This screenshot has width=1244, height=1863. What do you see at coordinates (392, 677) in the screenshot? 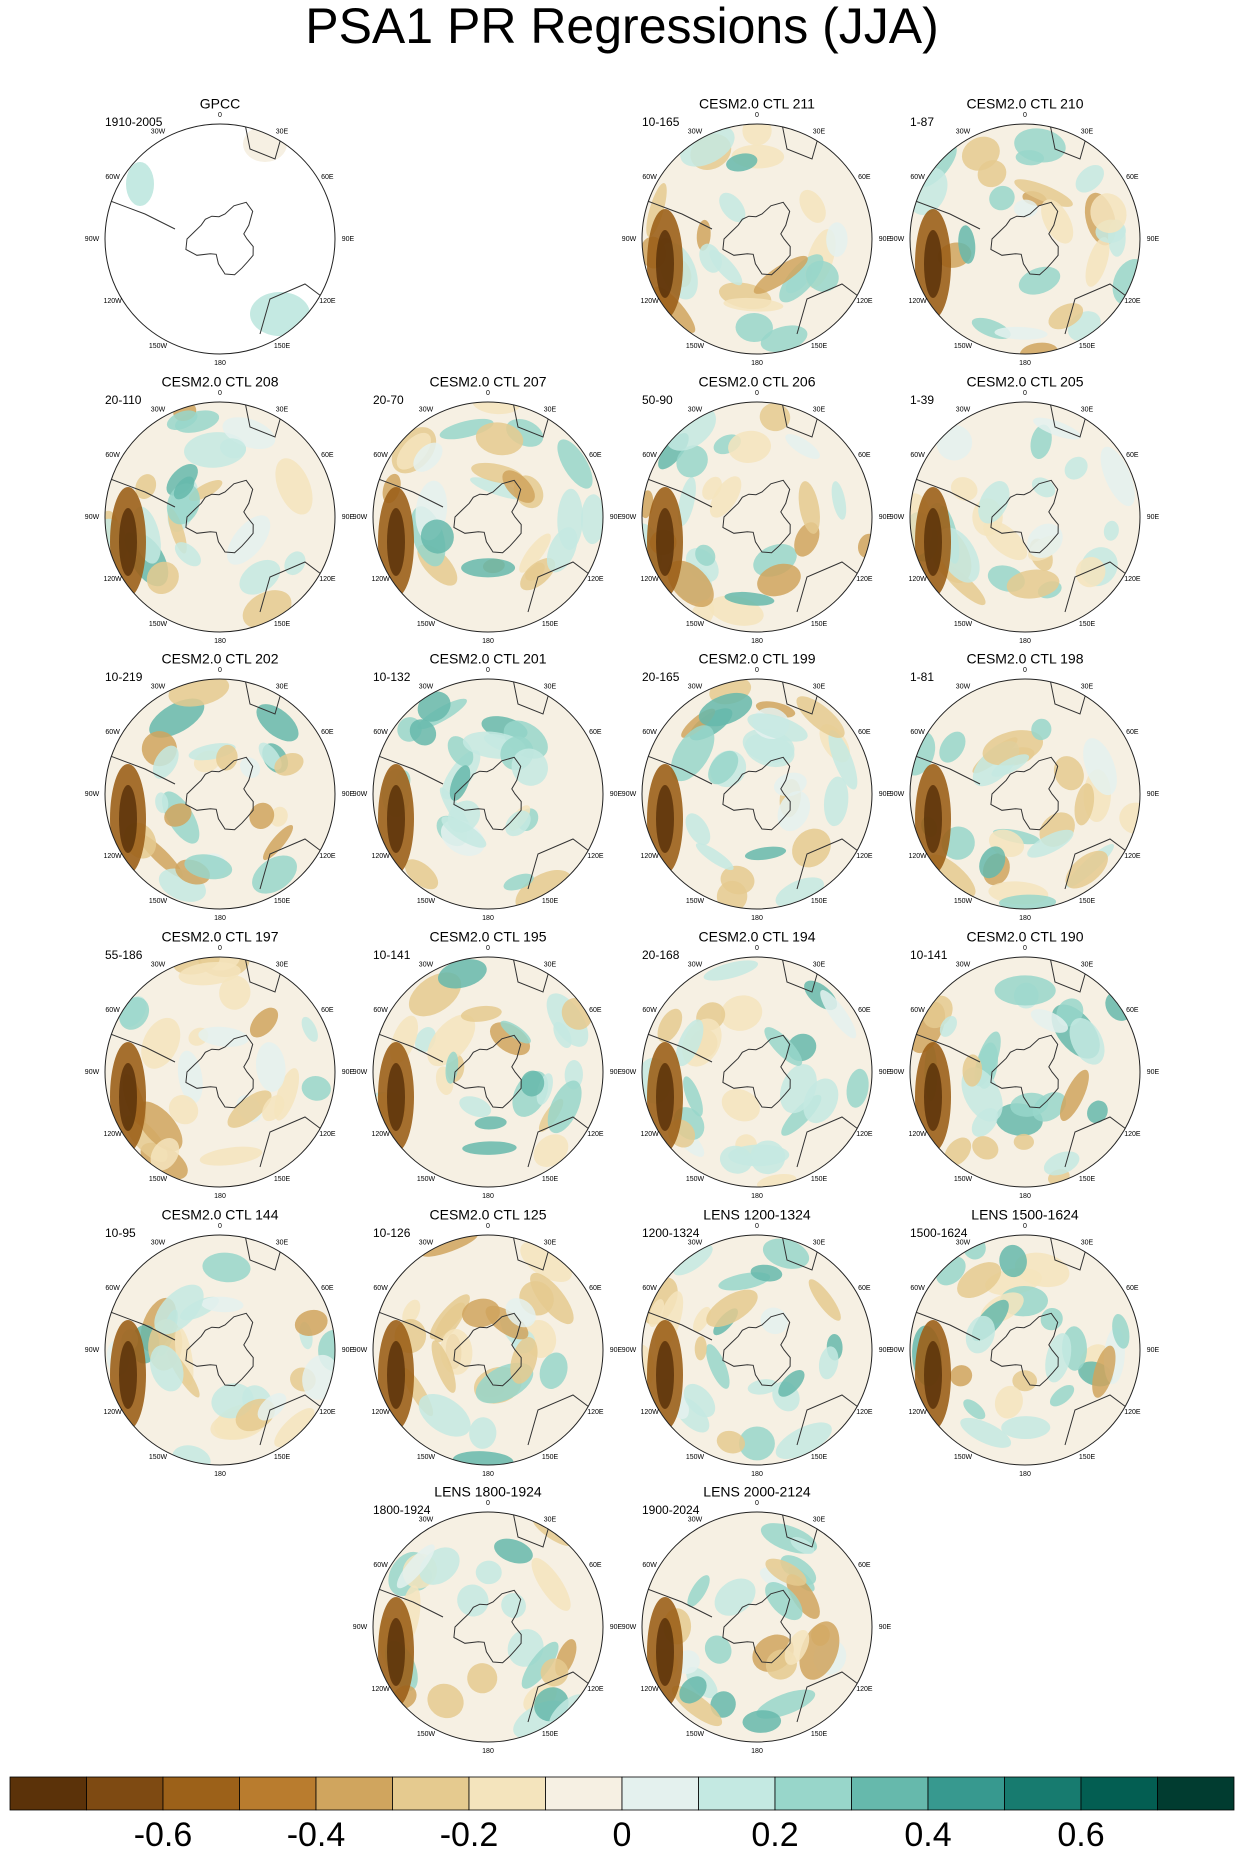
I see `panel-period: 10-132` at bounding box center [392, 677].